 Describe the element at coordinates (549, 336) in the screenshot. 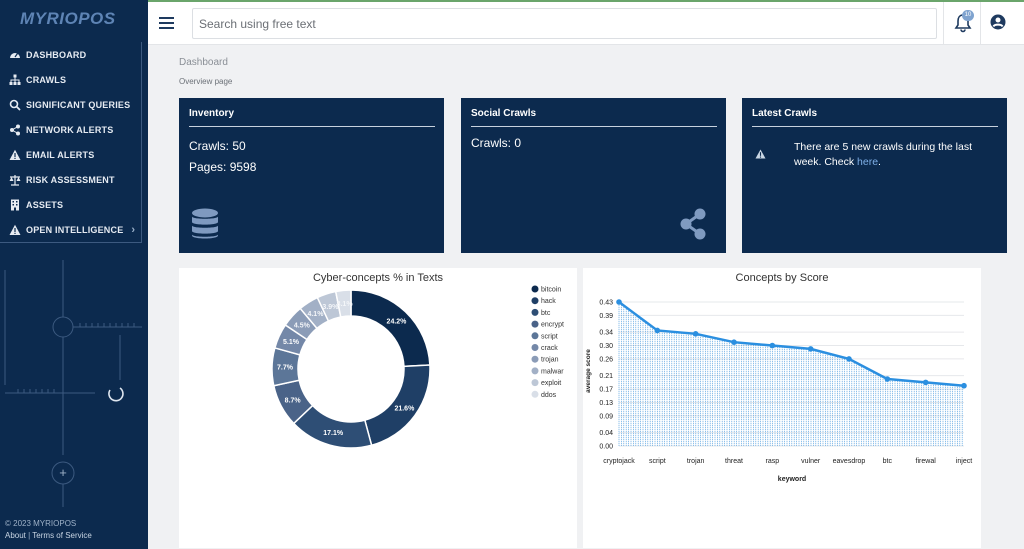

I see `legend-item-script: script` at that location.